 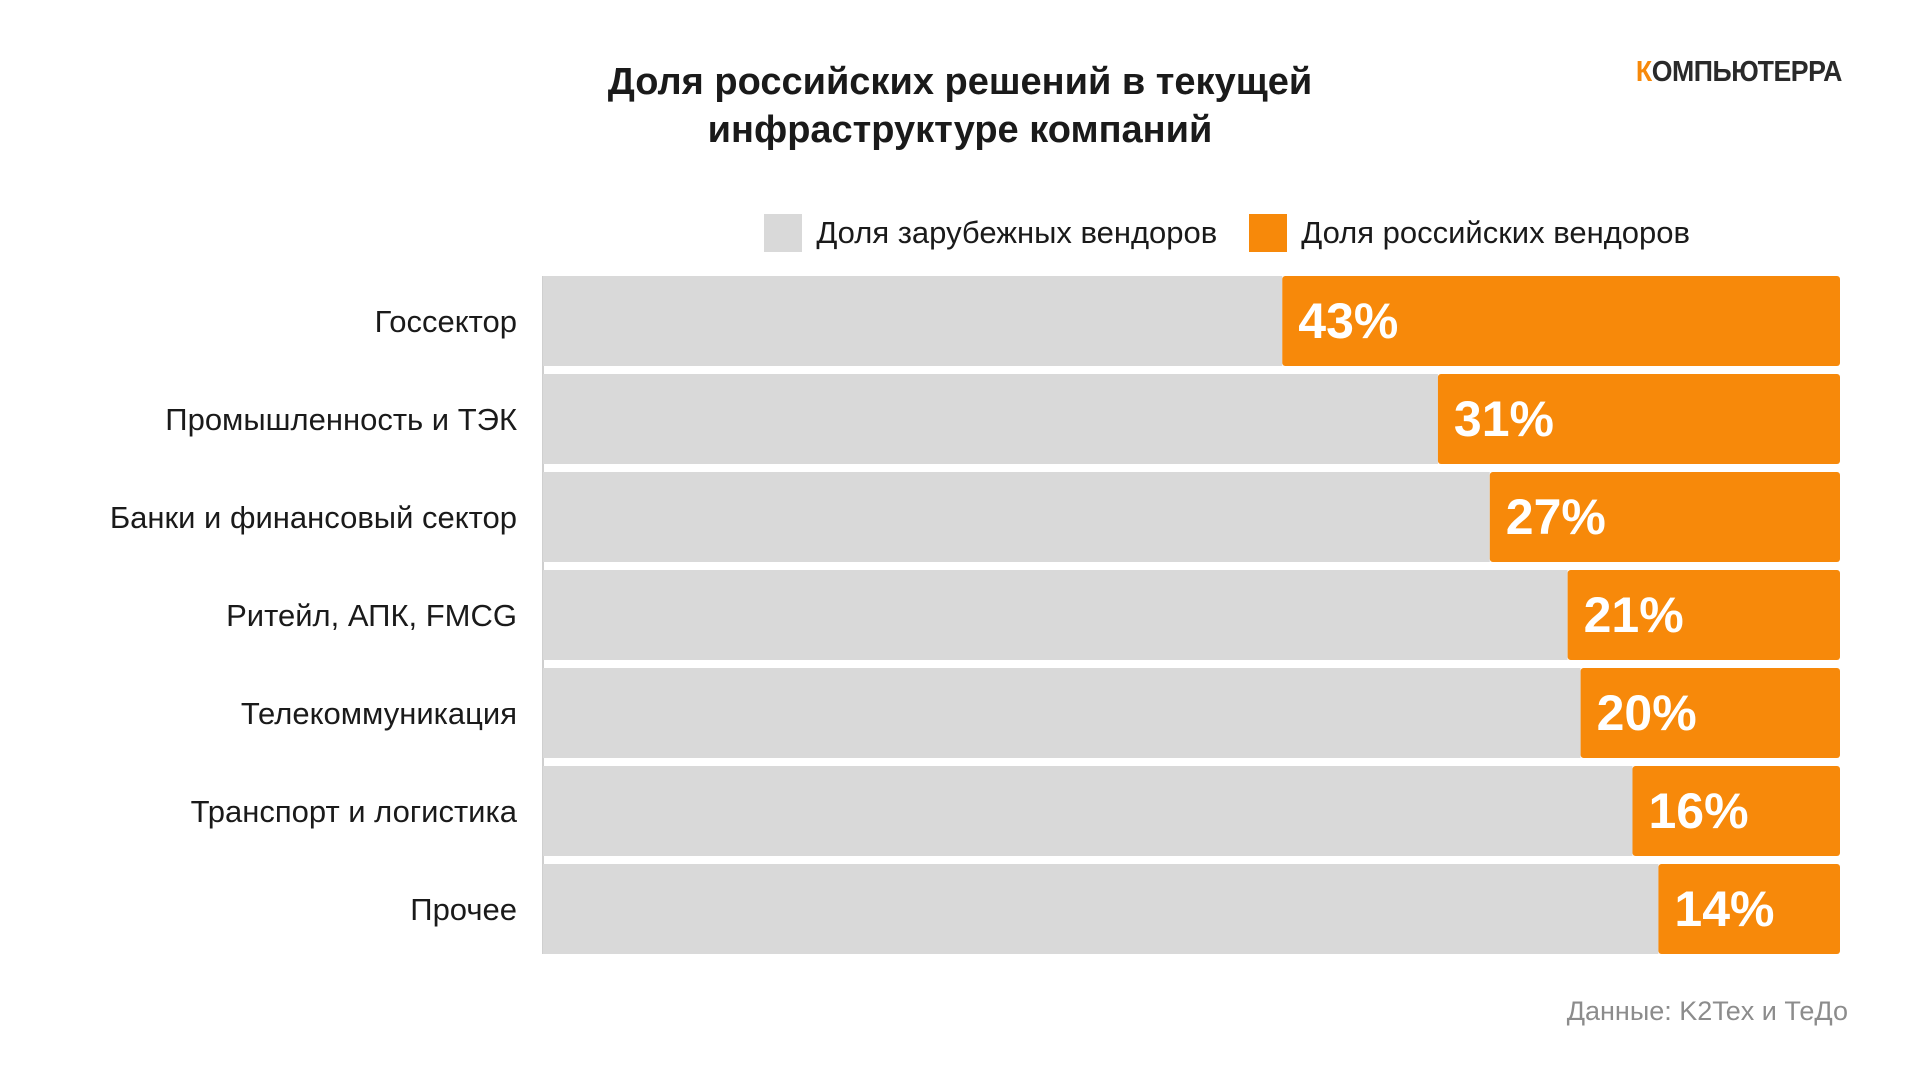 I want to click on value-label-russian-6: 14%, so click(x=1724, y=909).